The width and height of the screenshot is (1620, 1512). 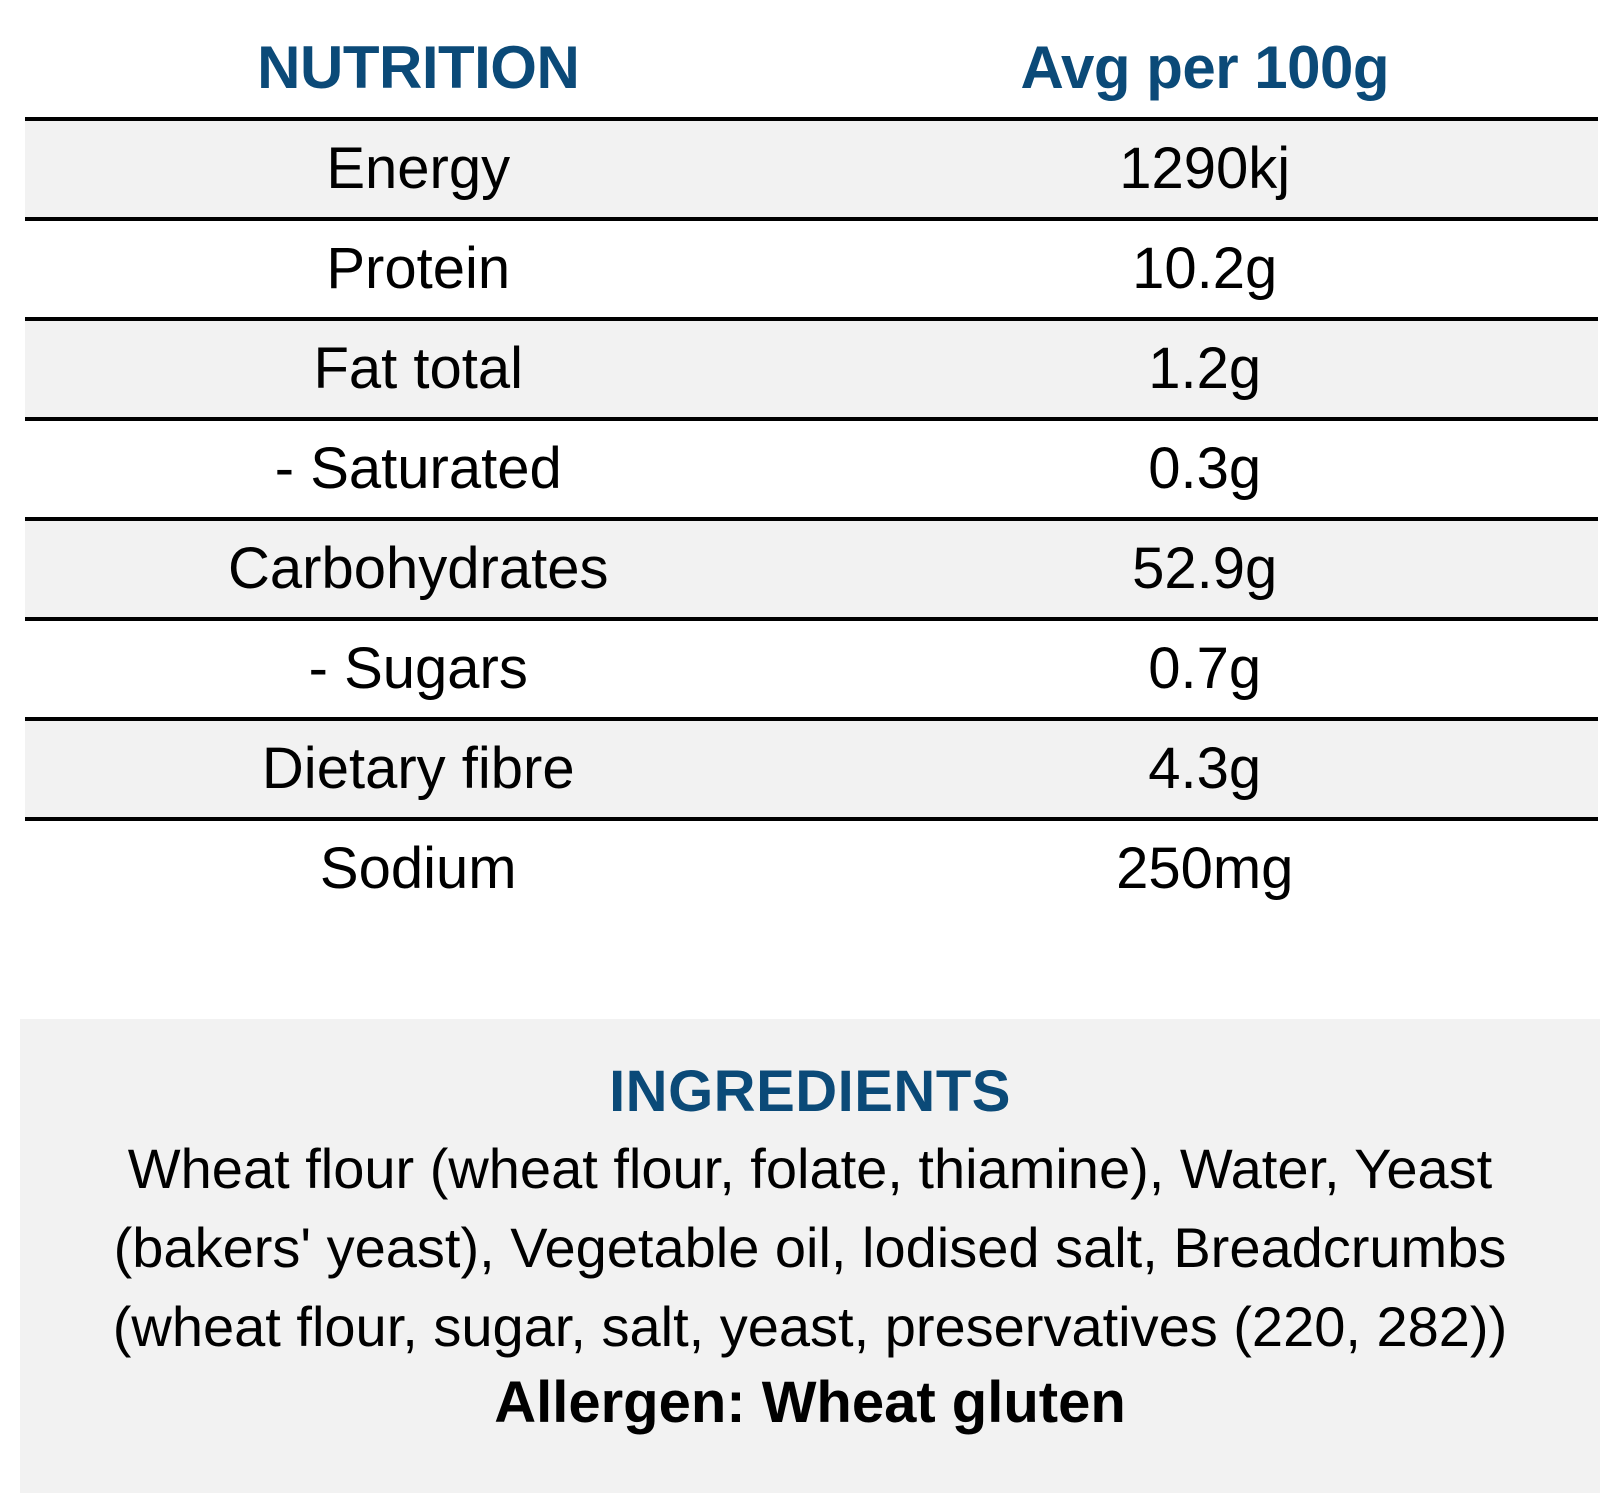 I want to click on nutrient-value: 52.9g, so click(x=1205, y=568).